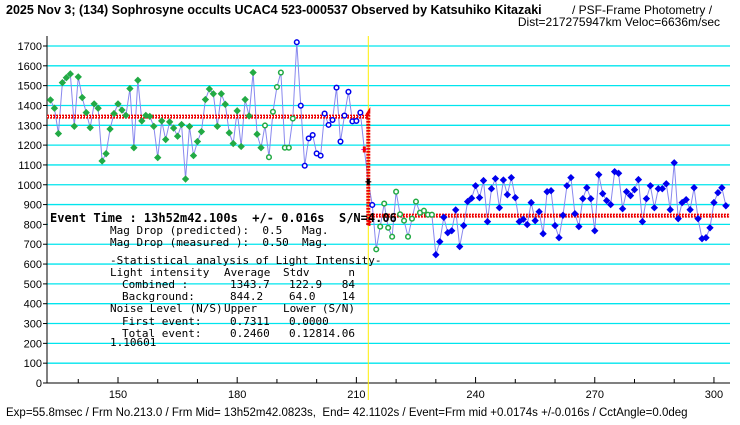  I want to click on chart-subtitle-method: / PSF-Frame Photometry /, so click(642, 10).